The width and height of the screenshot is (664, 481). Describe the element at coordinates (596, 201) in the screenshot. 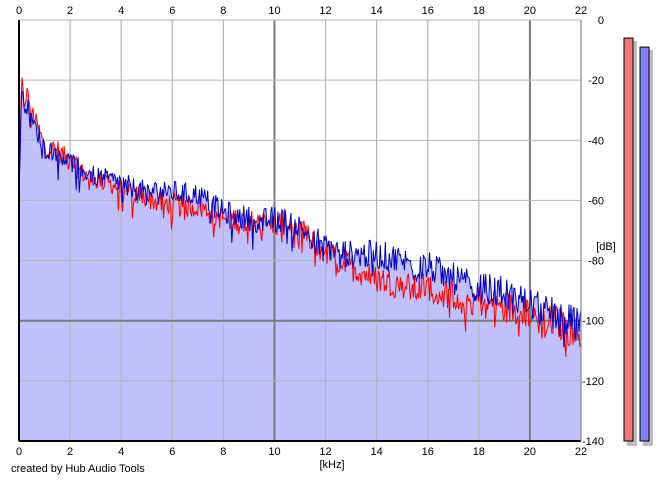

I see `y-tick-label: -60` at that location.